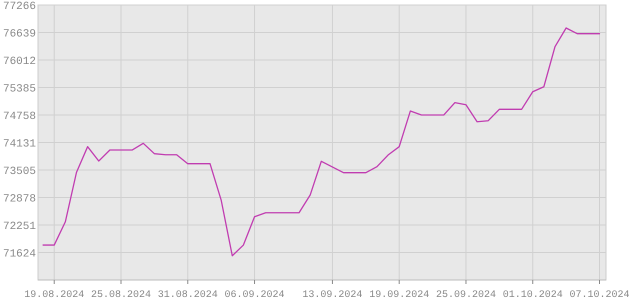 The image size is (640, 300). What do you see at coordinates (19, 254) in the screenshot?
I see `y-tick-label: 71624` at bounding box center [19, 254].